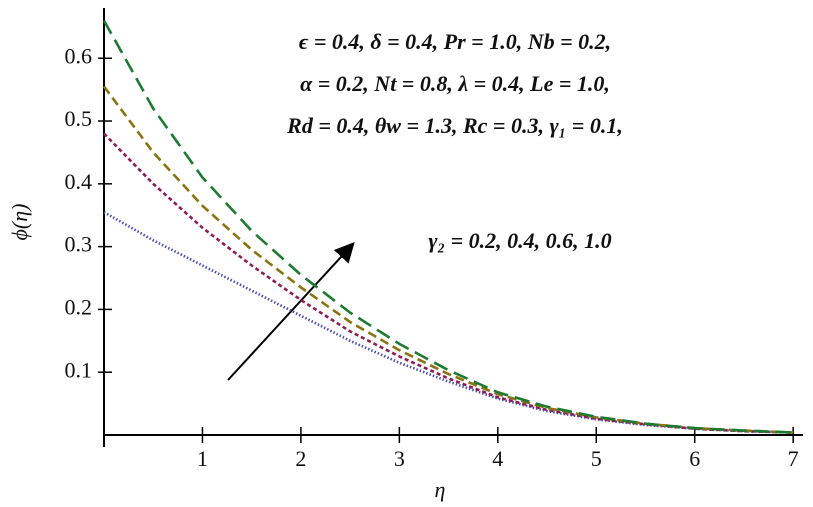  I want to click on x-tick-label: 7, so click(793, 458).